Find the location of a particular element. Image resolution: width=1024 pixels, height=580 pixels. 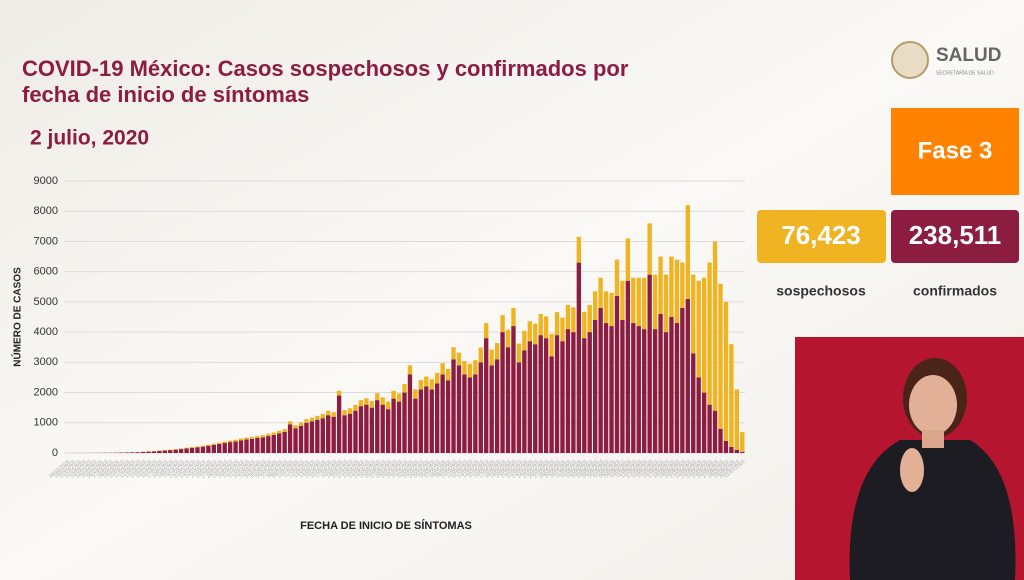

confirmed-box is located at coordinates (955, 236).